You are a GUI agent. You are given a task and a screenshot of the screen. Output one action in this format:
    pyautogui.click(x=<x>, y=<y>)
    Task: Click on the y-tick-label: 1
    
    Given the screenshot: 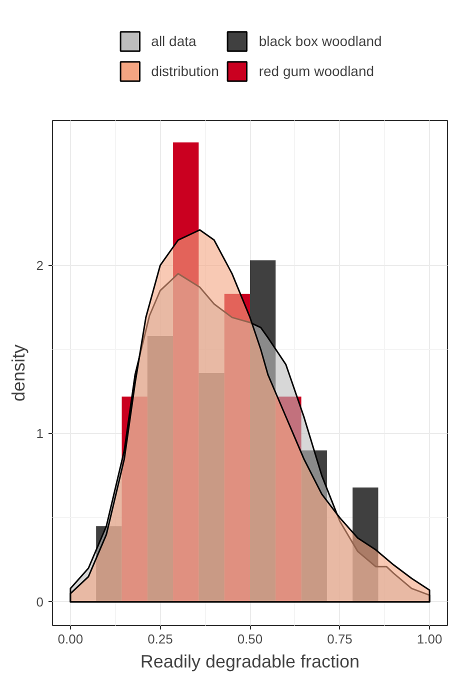 What is the action you would take?
    pyautogui.click(x=40, y=434)
    